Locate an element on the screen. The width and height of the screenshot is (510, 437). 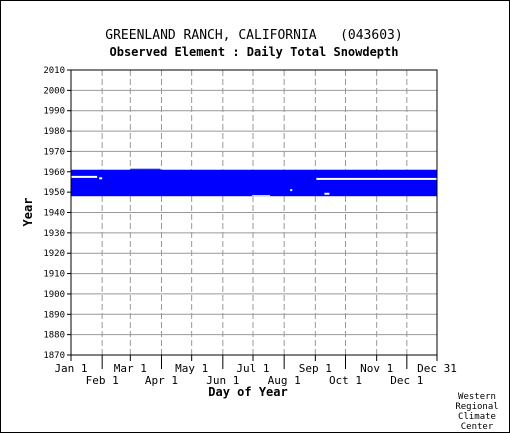
chart-title: GREENLAND RANCH, CALIFORNIA (043603) is located at coordinates (253, 35).